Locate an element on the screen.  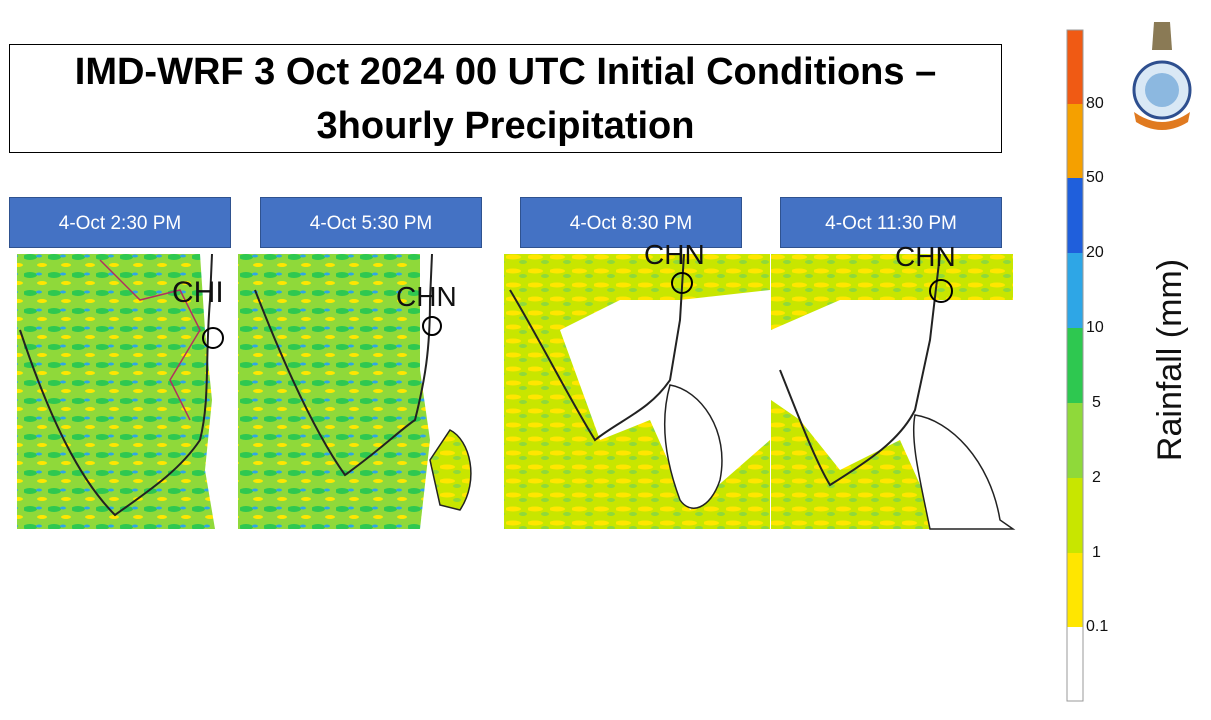
colorbar-label: 5 is located at coordinates (1096, 402).